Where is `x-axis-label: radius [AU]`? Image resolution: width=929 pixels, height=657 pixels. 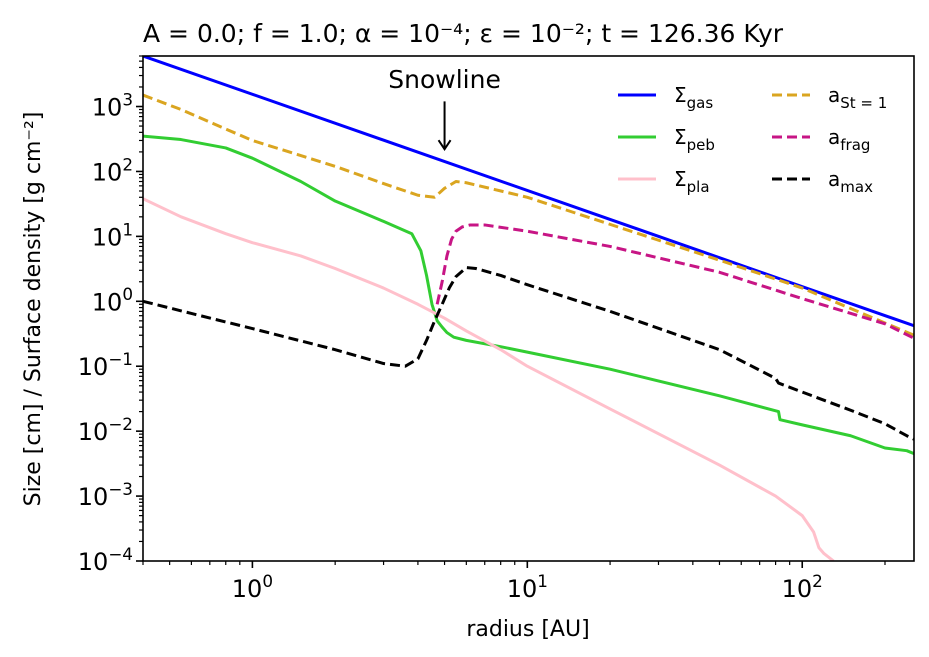
x-axis-label: radius [AU] is located at coordinates (527, 629).